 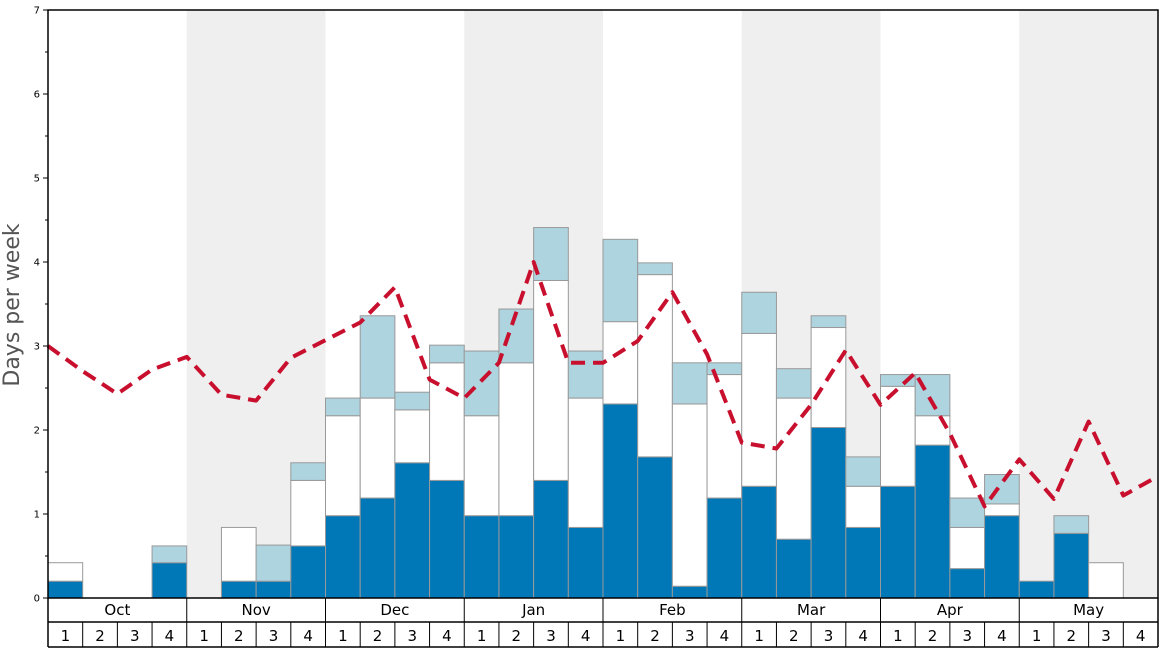 What do you see at coordinates (239, 636) in the screenshot?
I see `week-label-5: 2` at bounding box center [239, 636].